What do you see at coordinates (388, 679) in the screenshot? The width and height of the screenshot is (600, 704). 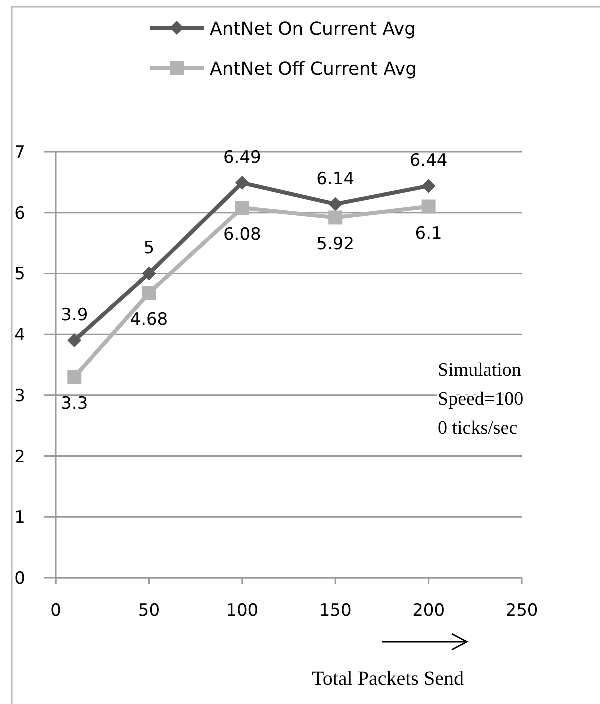 I see `x-axis-title: Total Packets Send` at bounding box center [388, 679].